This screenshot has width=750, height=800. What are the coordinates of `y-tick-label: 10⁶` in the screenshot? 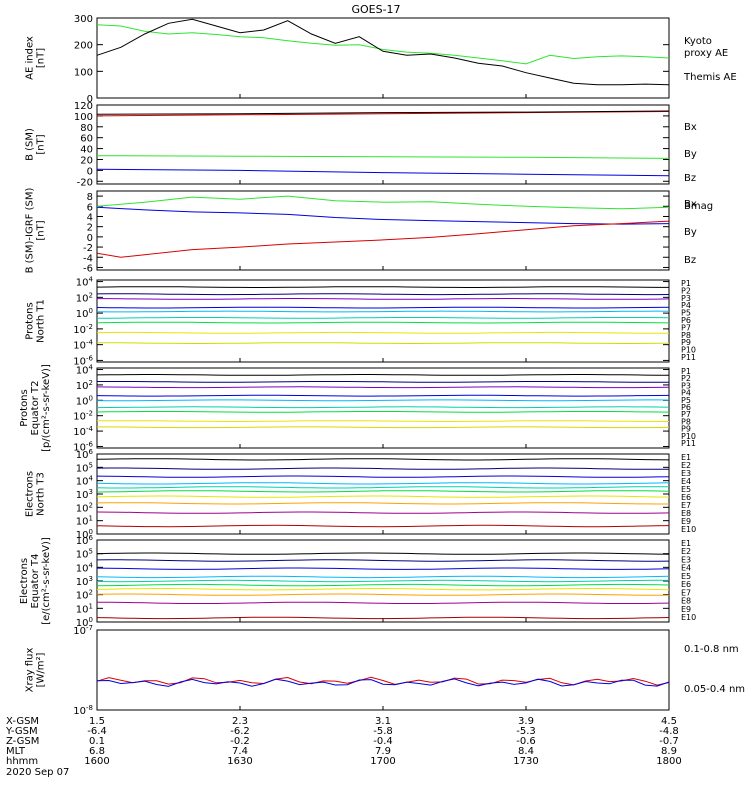 It's located at (85, 540).